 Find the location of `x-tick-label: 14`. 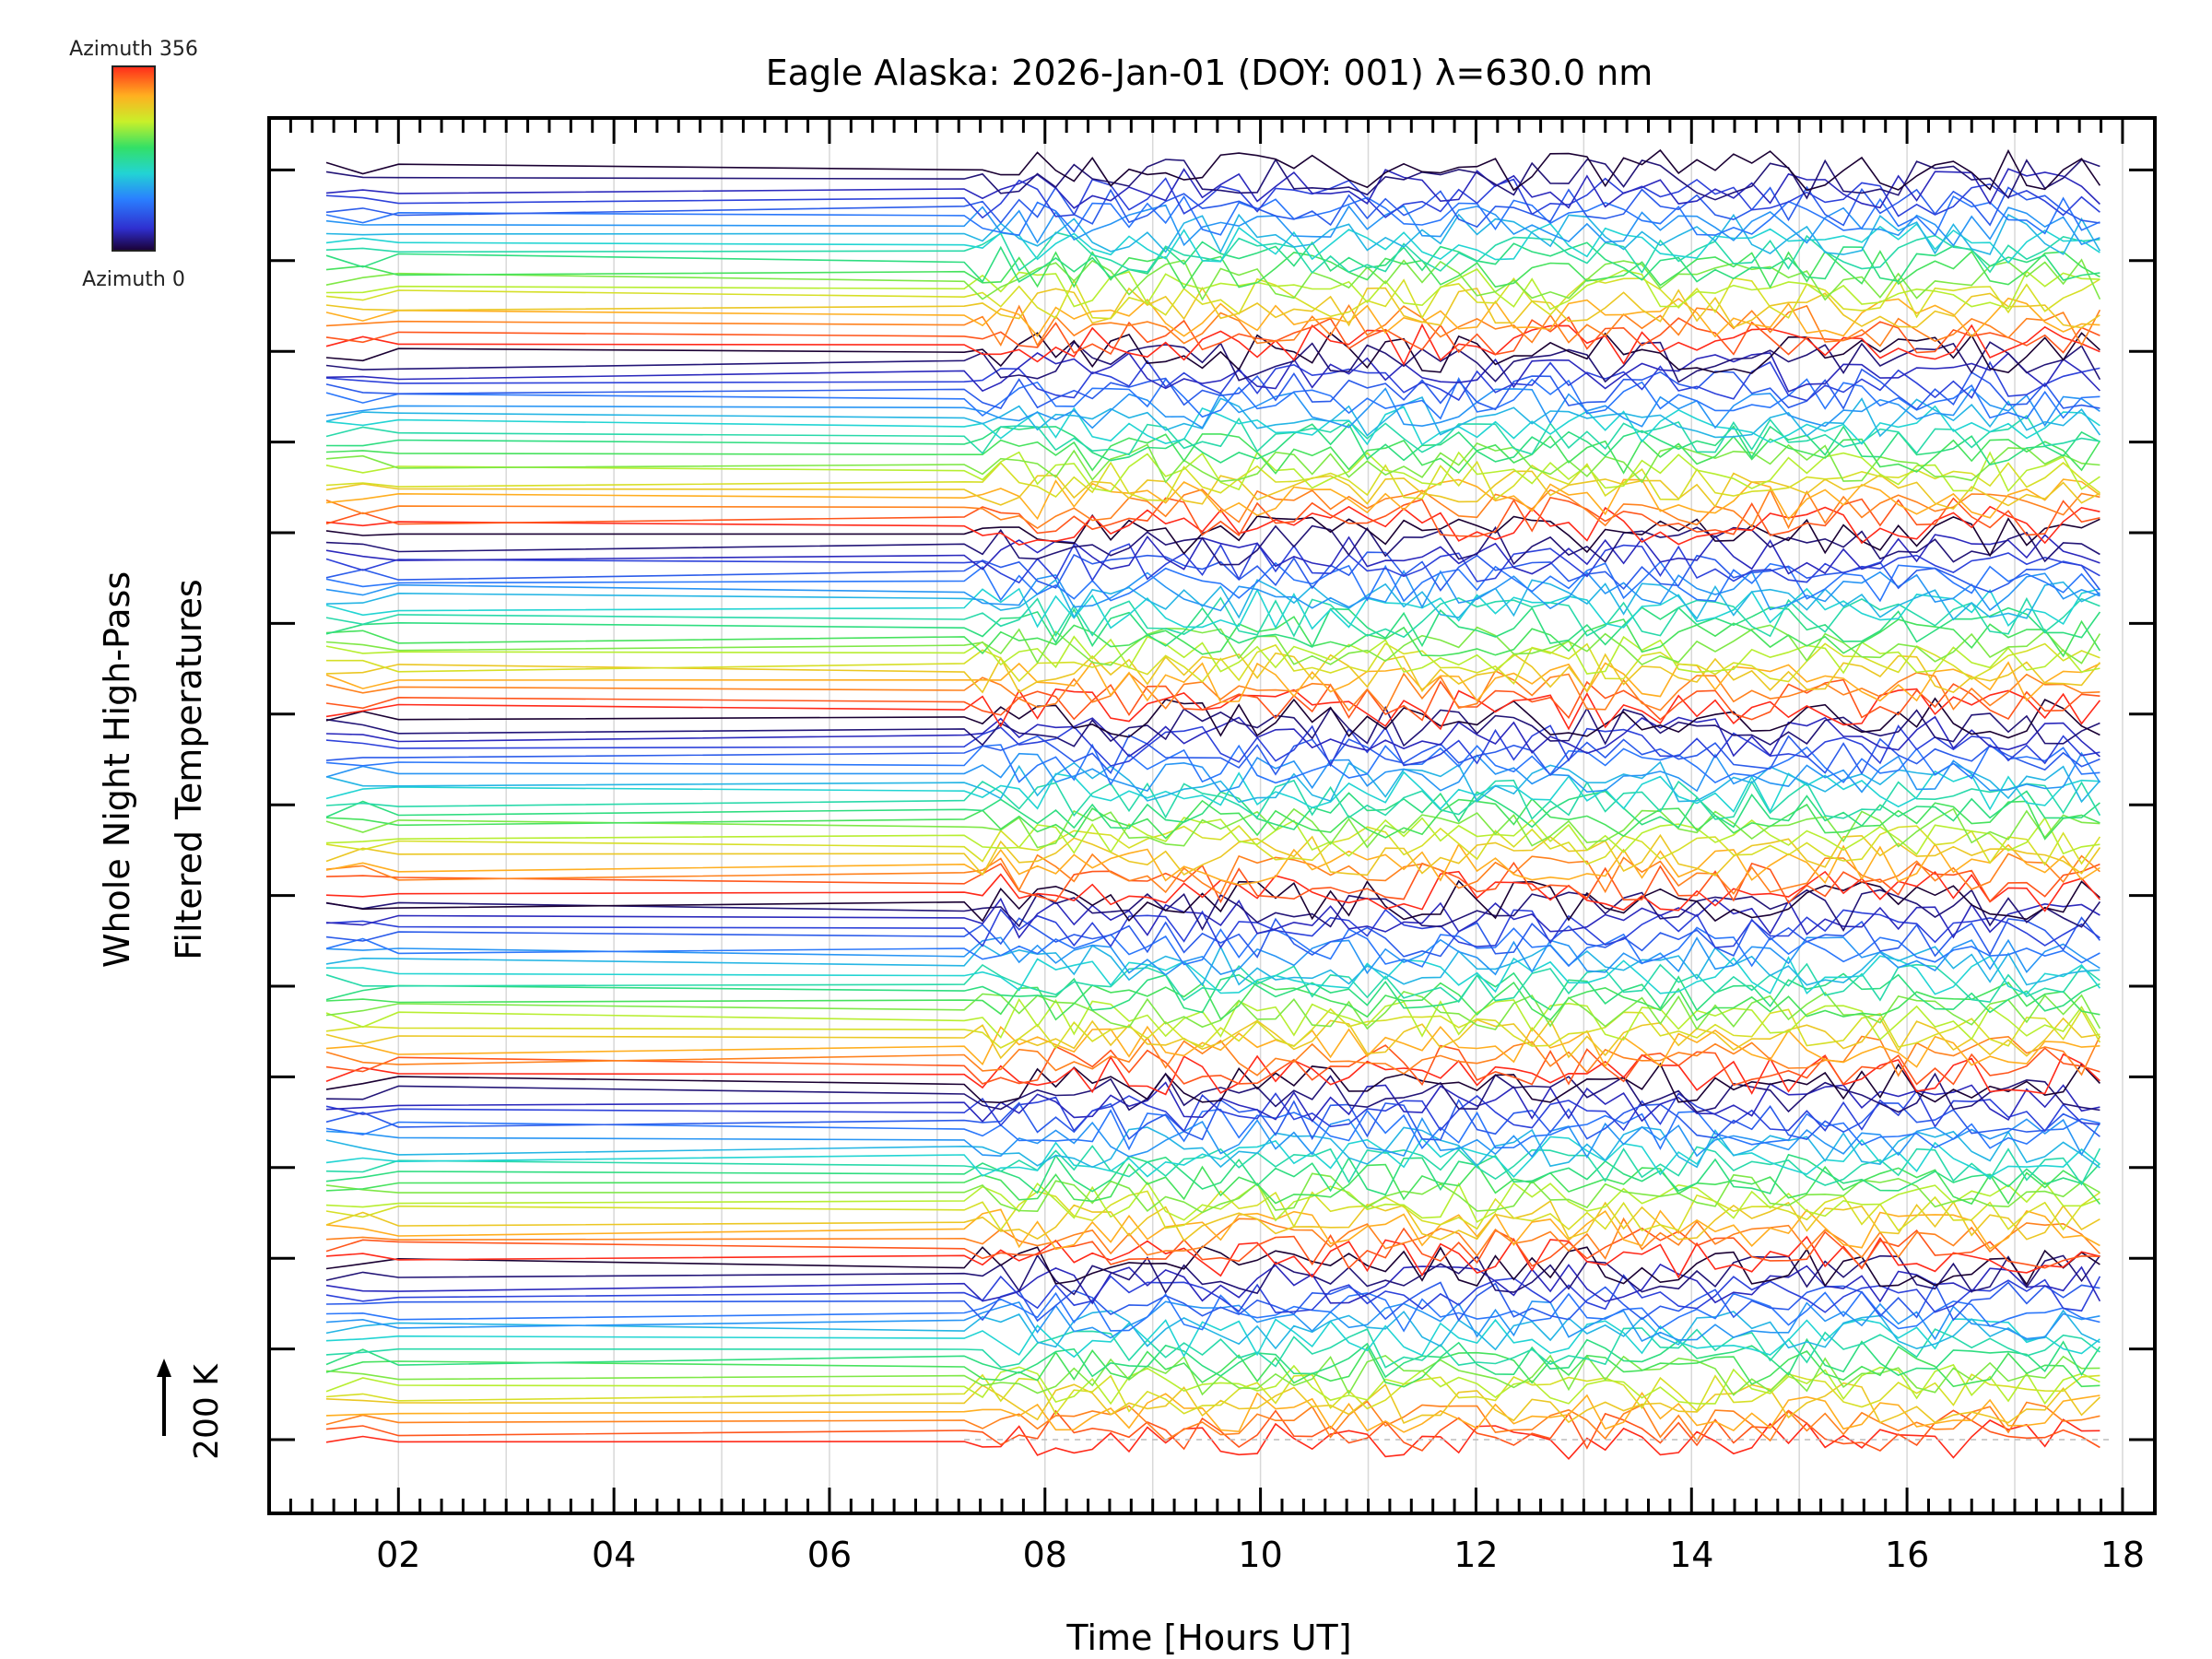

x-tick-label: 14 is located at coordinates (1691, 1555).